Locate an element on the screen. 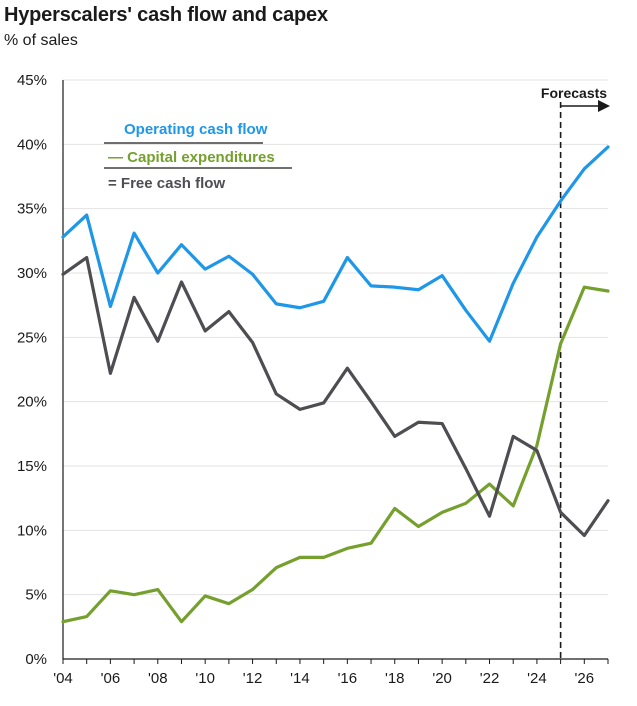 The image size is (637, 706). y-tick-label: 45% is located at coordinates (32, 80).